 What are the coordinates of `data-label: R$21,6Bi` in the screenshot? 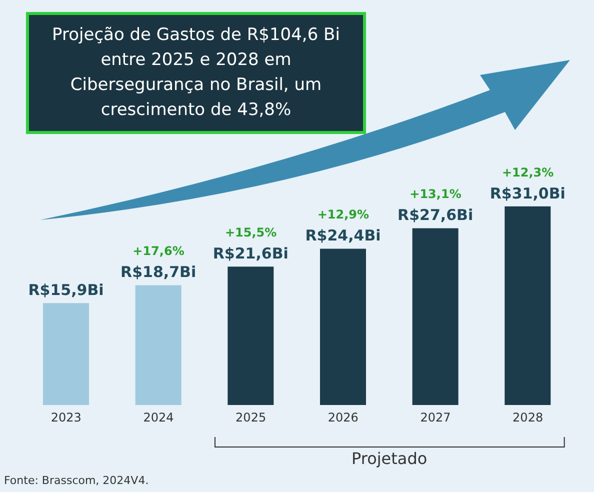 It's located at (250, 253).